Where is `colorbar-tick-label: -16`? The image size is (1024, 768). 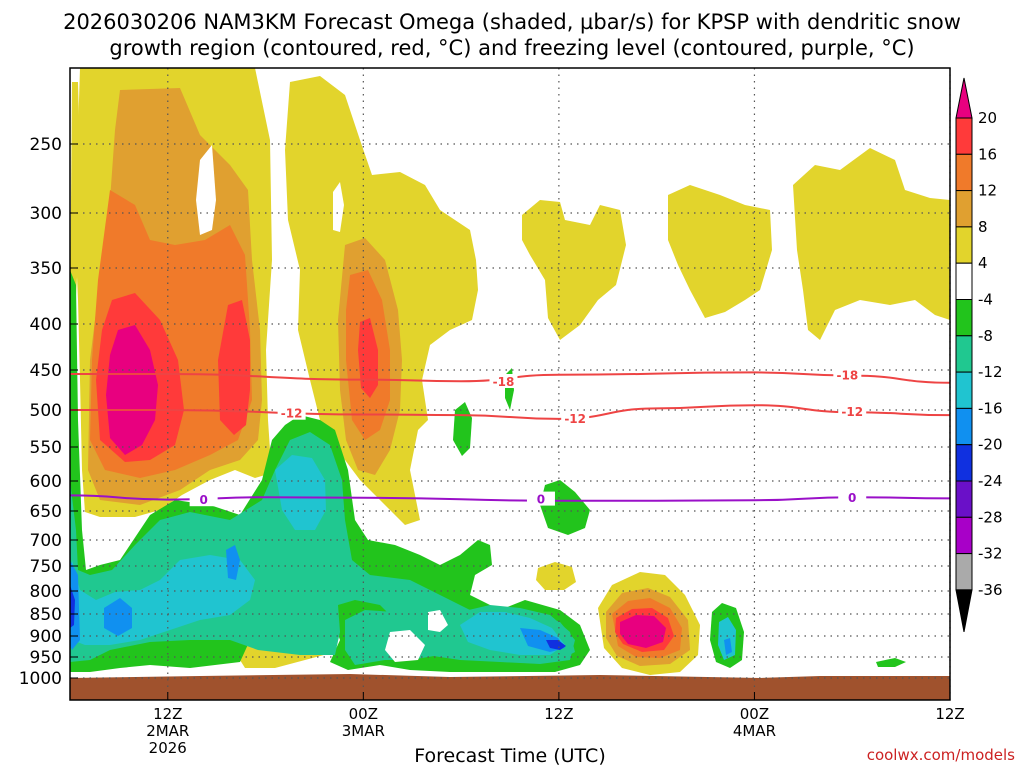
colorbar-tick-label: -16 is located at coordinates (990, 408).